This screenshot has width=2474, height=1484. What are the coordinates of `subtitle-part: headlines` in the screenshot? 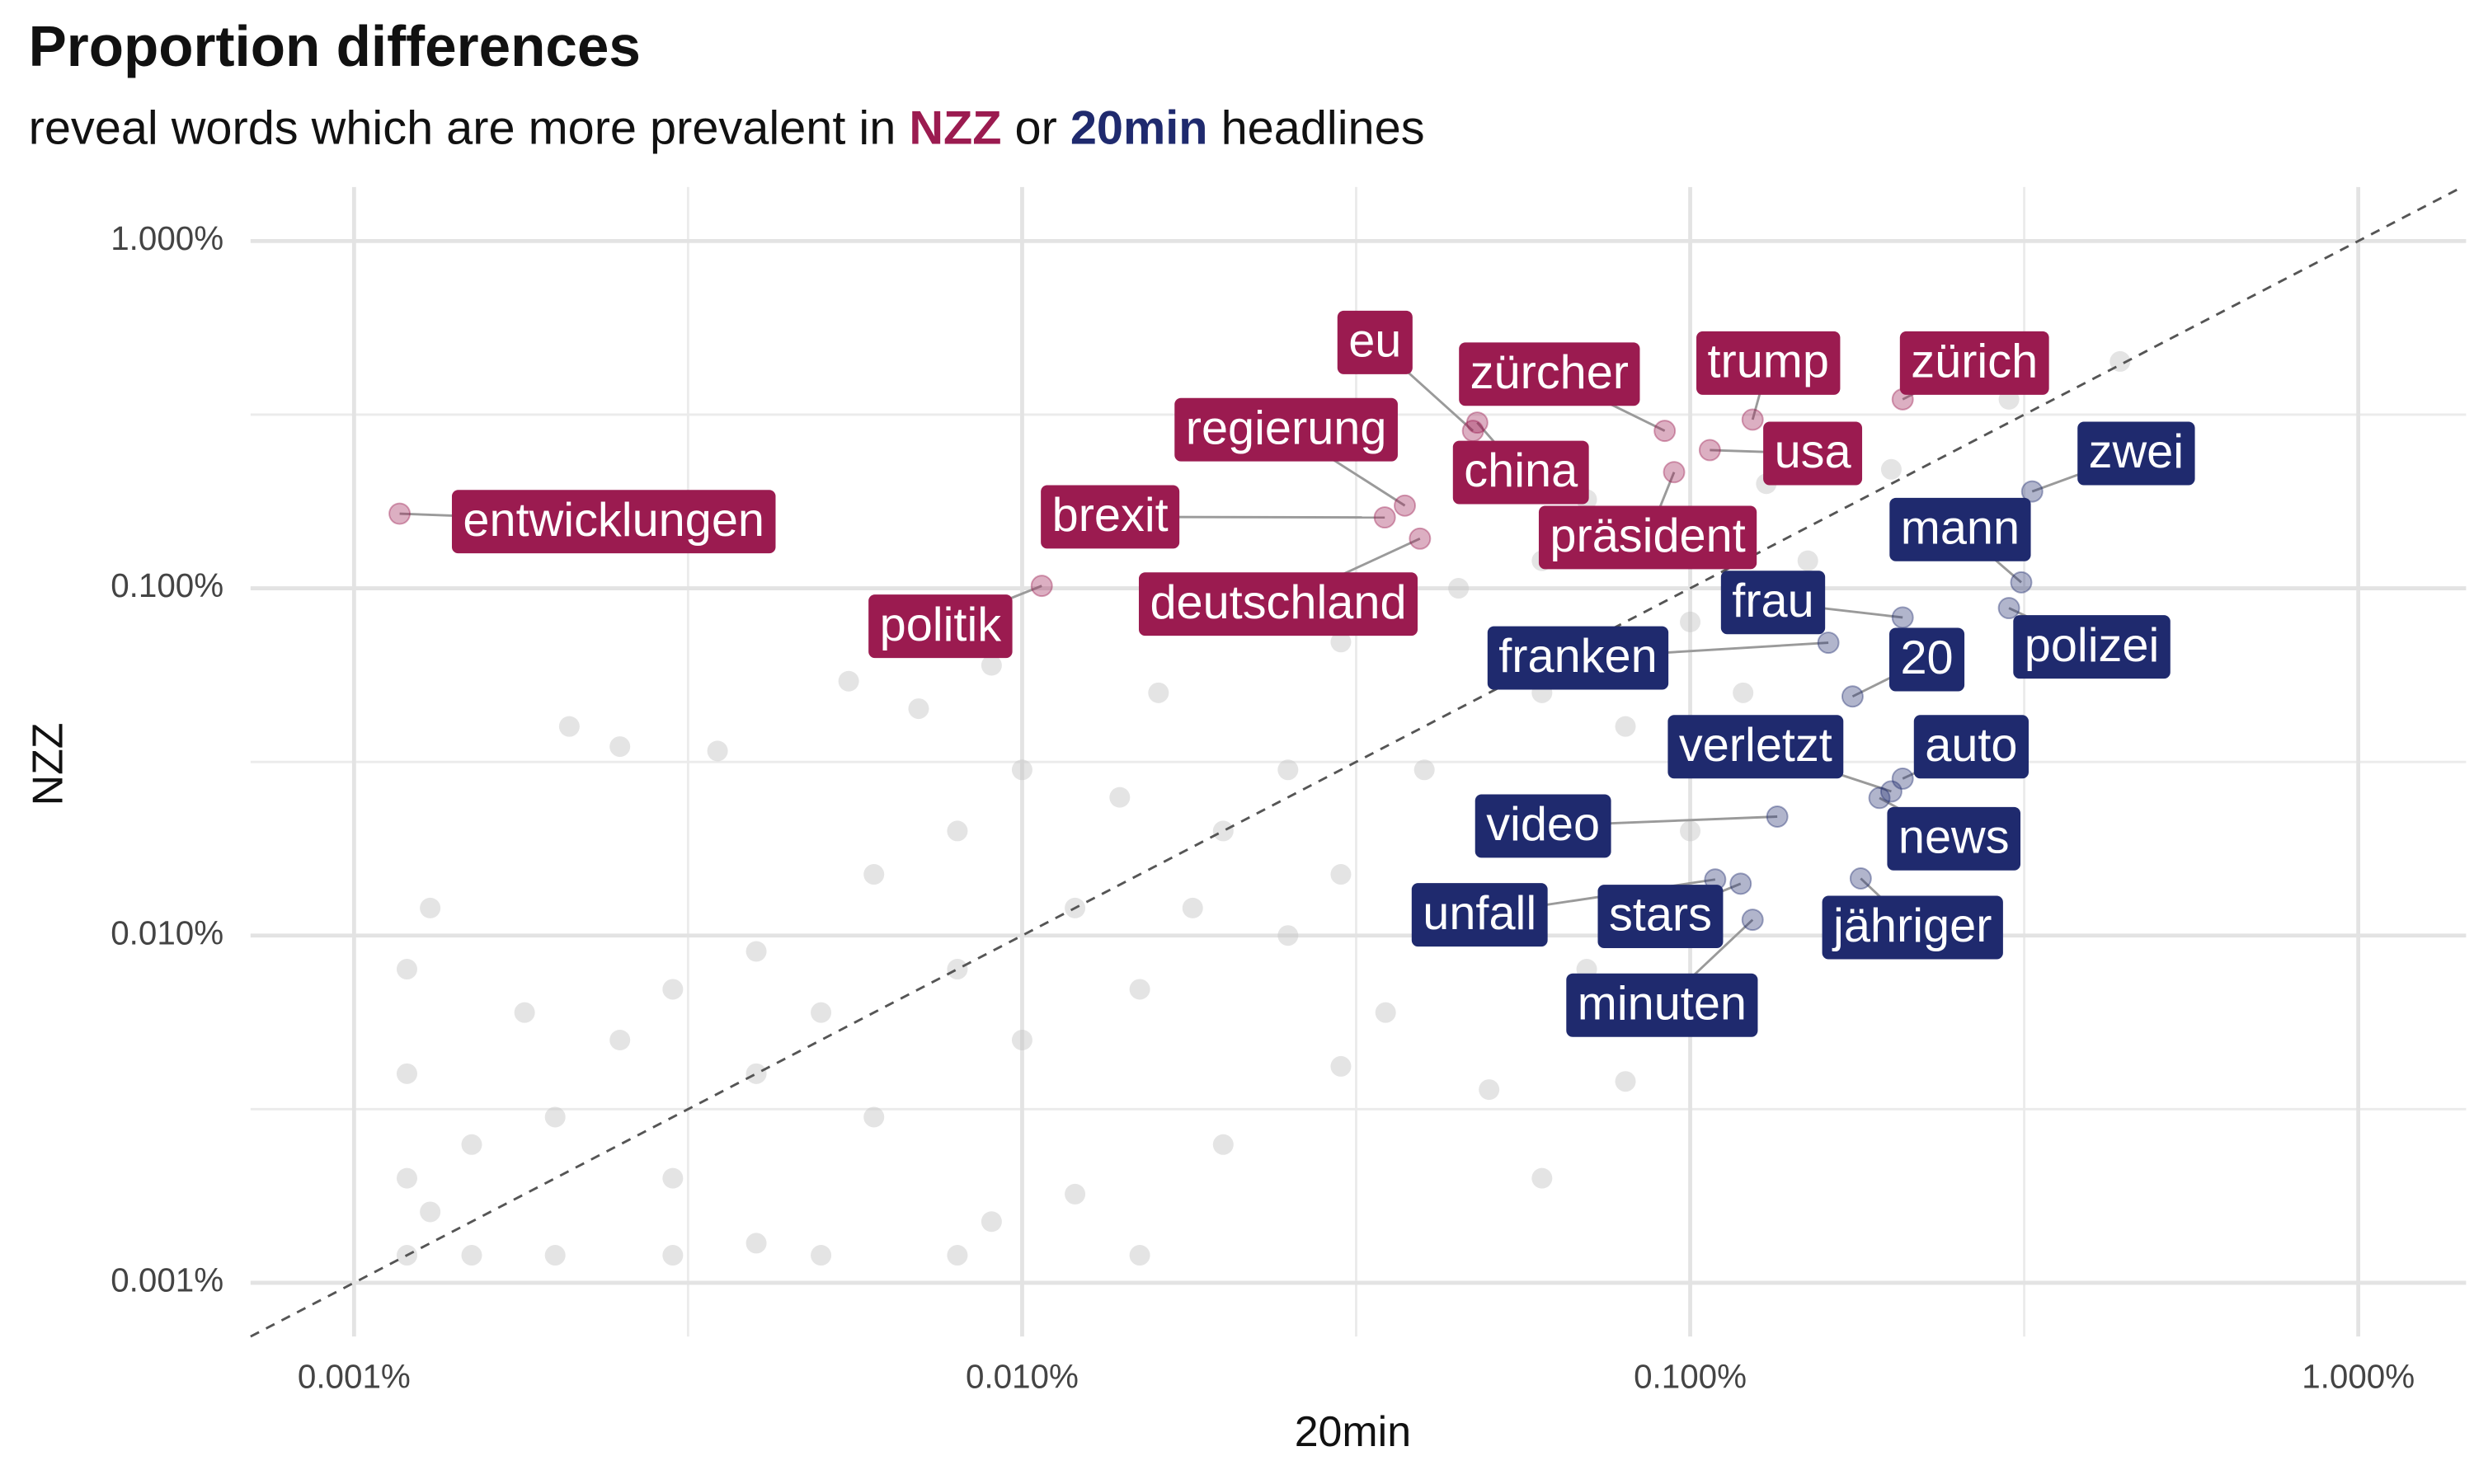 It's located at (1316, 128).